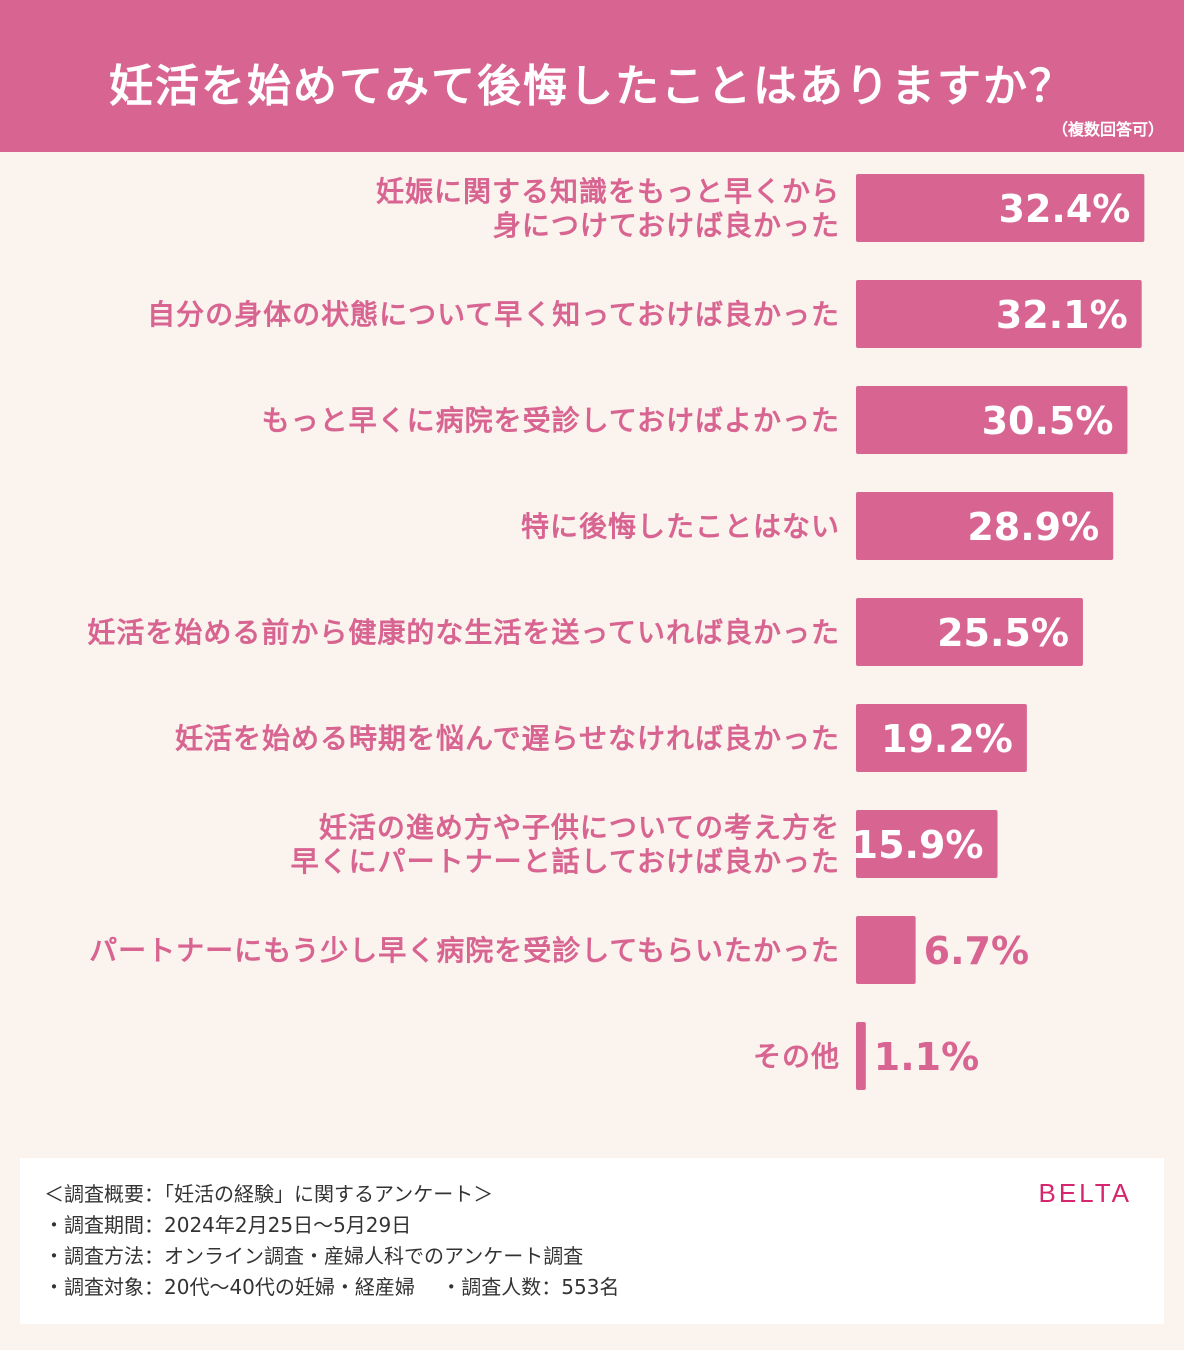 Image resolution: width=1184 pixels, height=1350 pixels. What do you see at coordinates (507, 738) in the screenshot?
I see `category-label-5: 妊活を始める時期を悩んで遅らせなければ良かった` at bounding box center [507, 738].